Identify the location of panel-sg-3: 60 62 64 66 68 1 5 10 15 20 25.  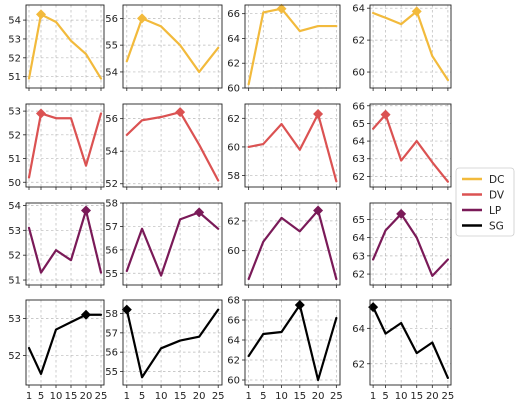
(284, 349).